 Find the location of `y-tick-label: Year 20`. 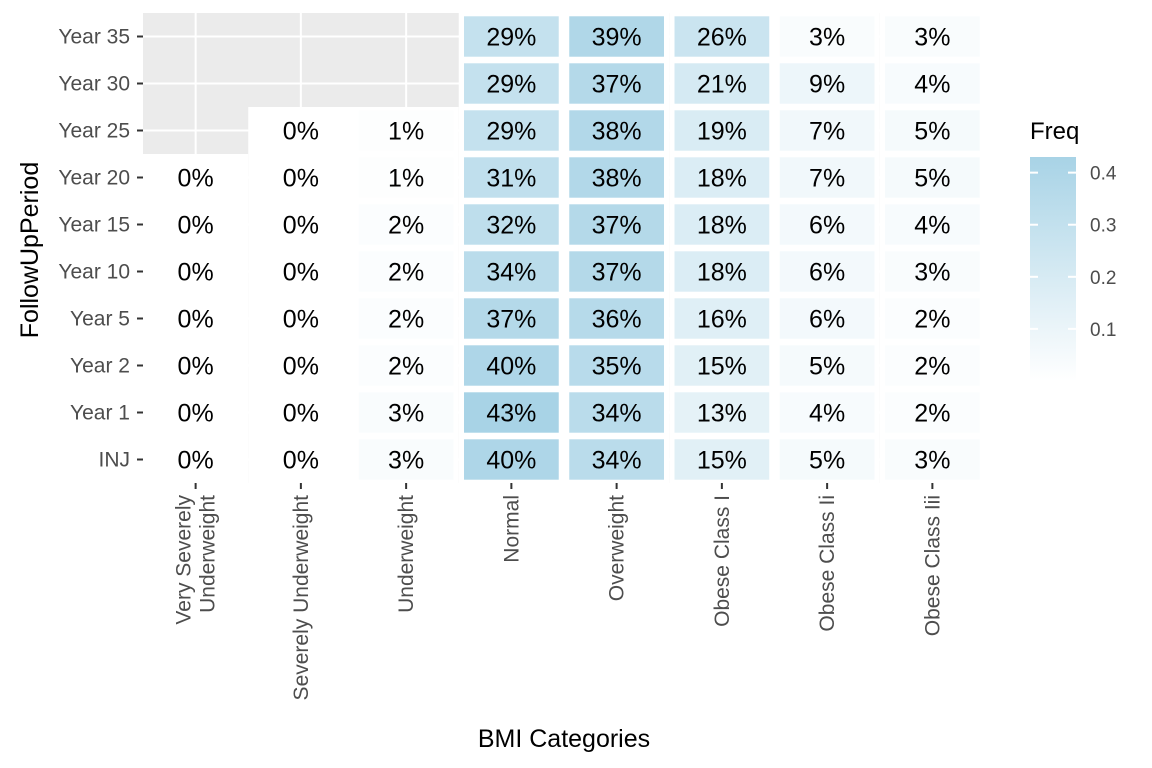

y-tick-label: Year 20 is located at coordinates (94, 178).